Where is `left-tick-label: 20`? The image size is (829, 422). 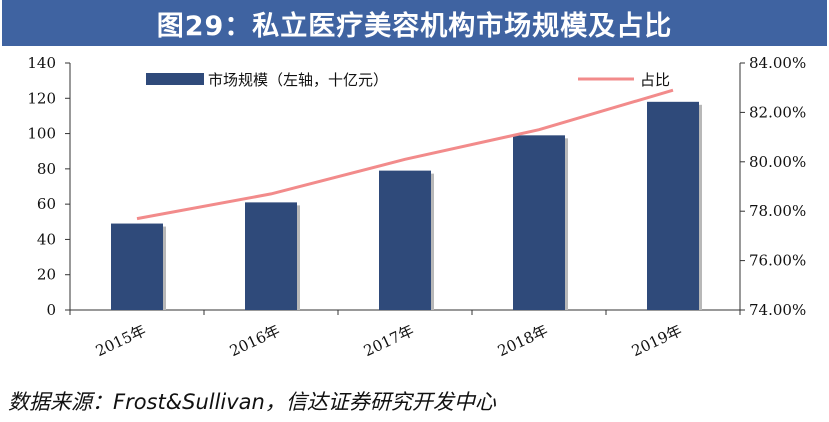 left-tick-label: 20 is located at coordinates (46, 275).